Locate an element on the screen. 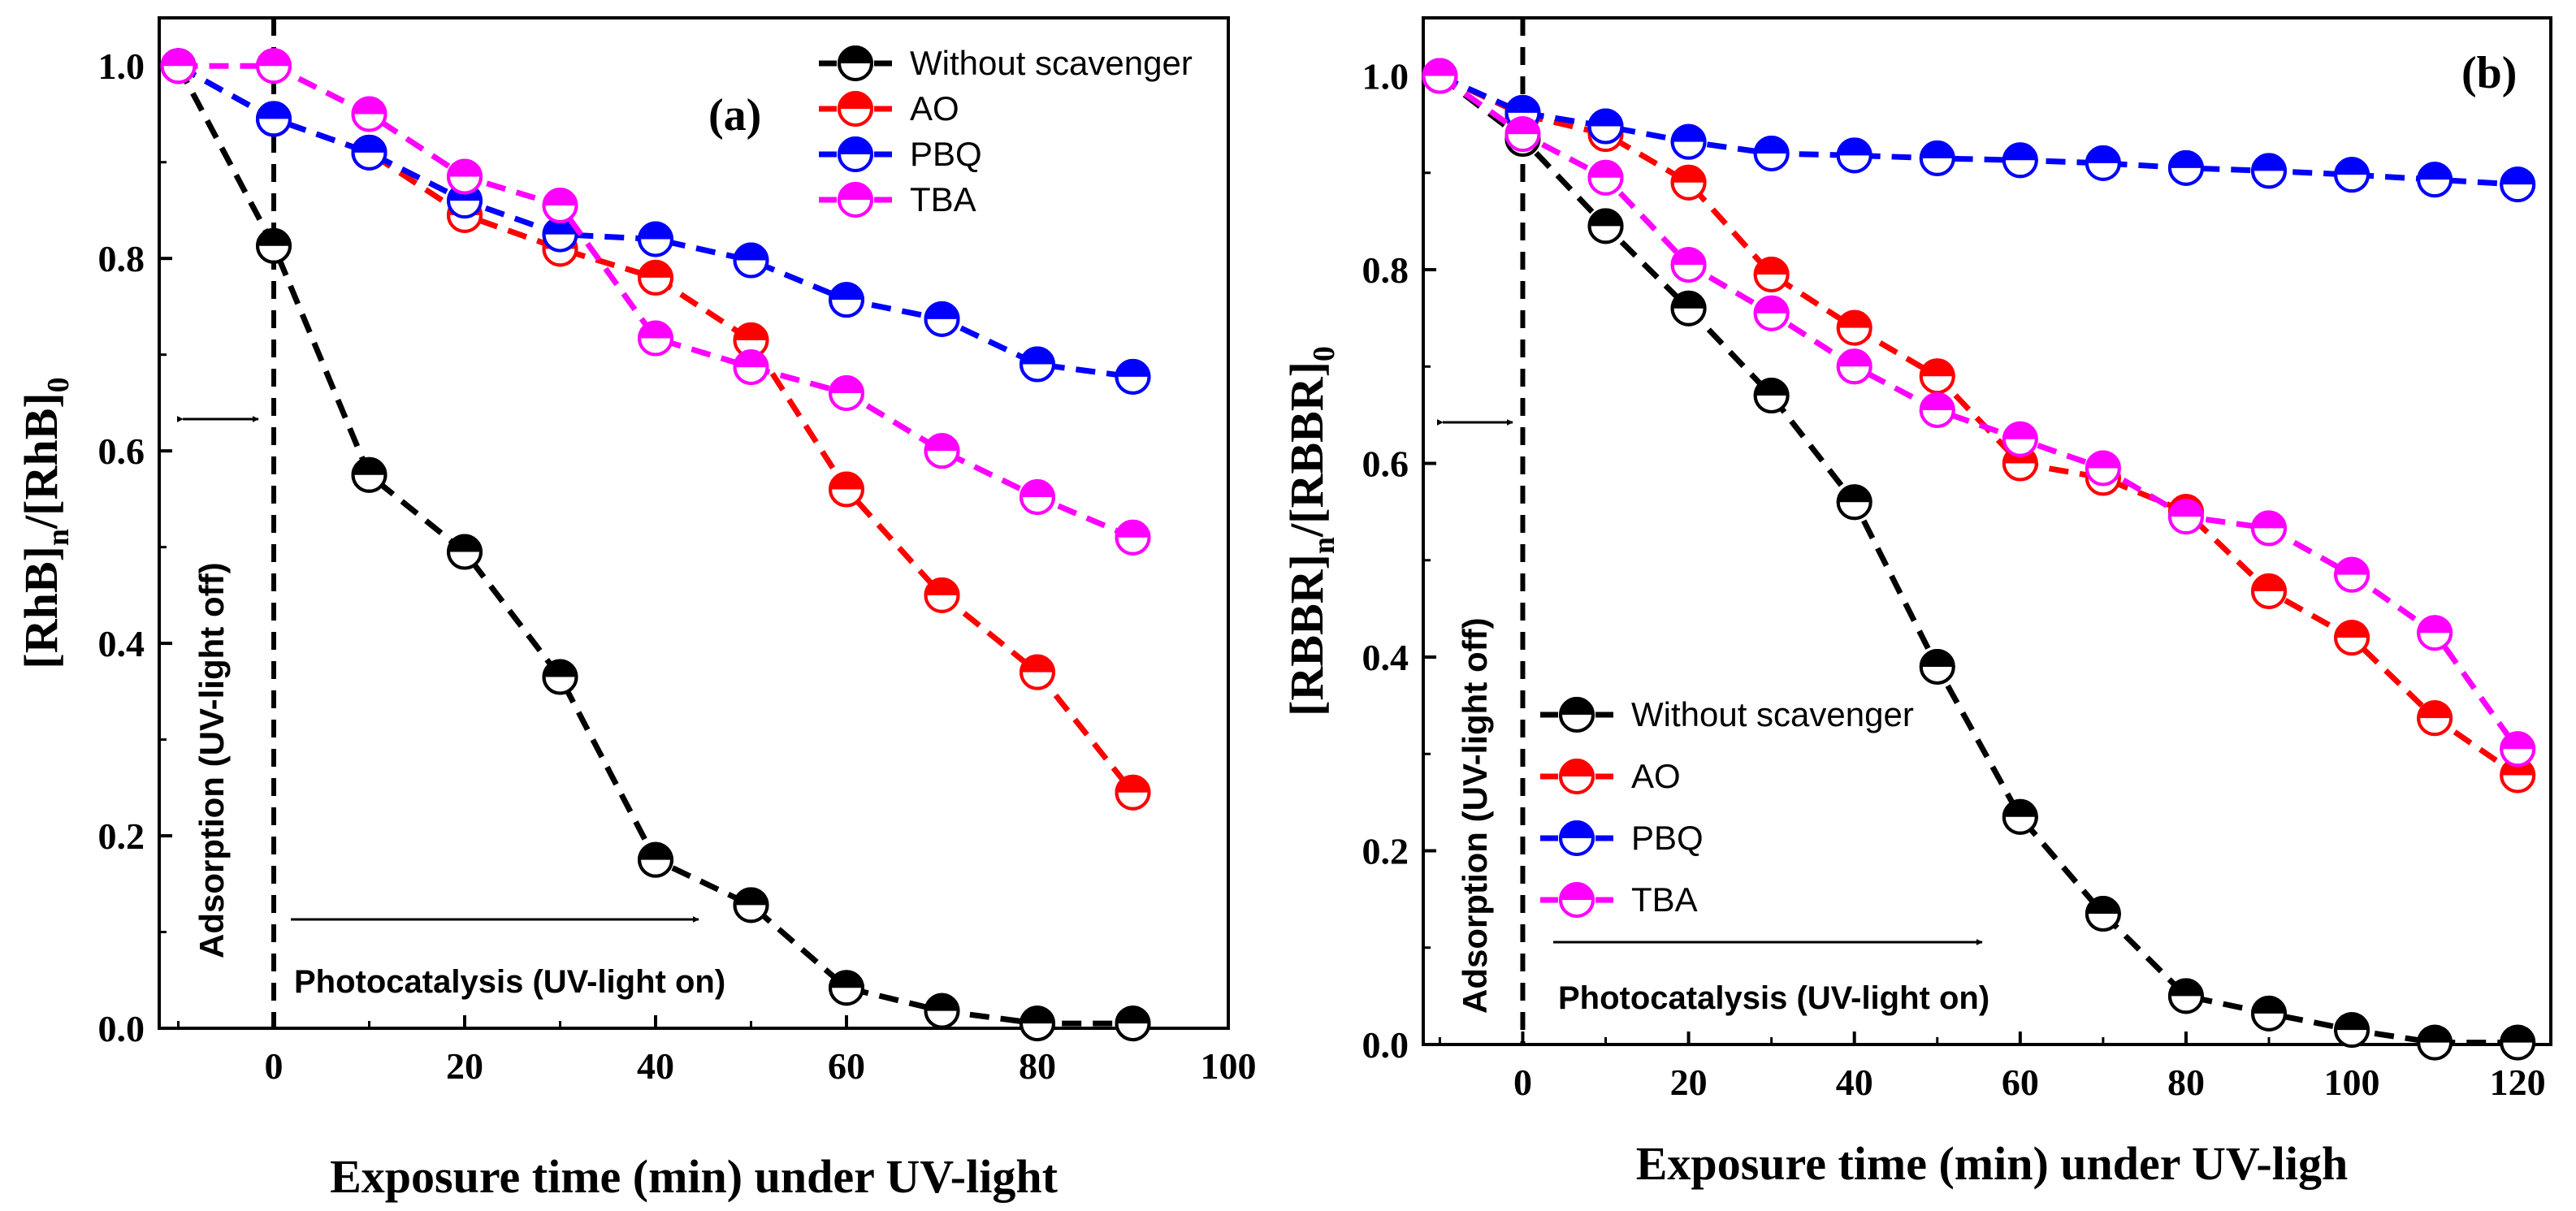 This screenshot has width=2576, height=1211. legend-item: TBA is located at coordinates (897, 199).